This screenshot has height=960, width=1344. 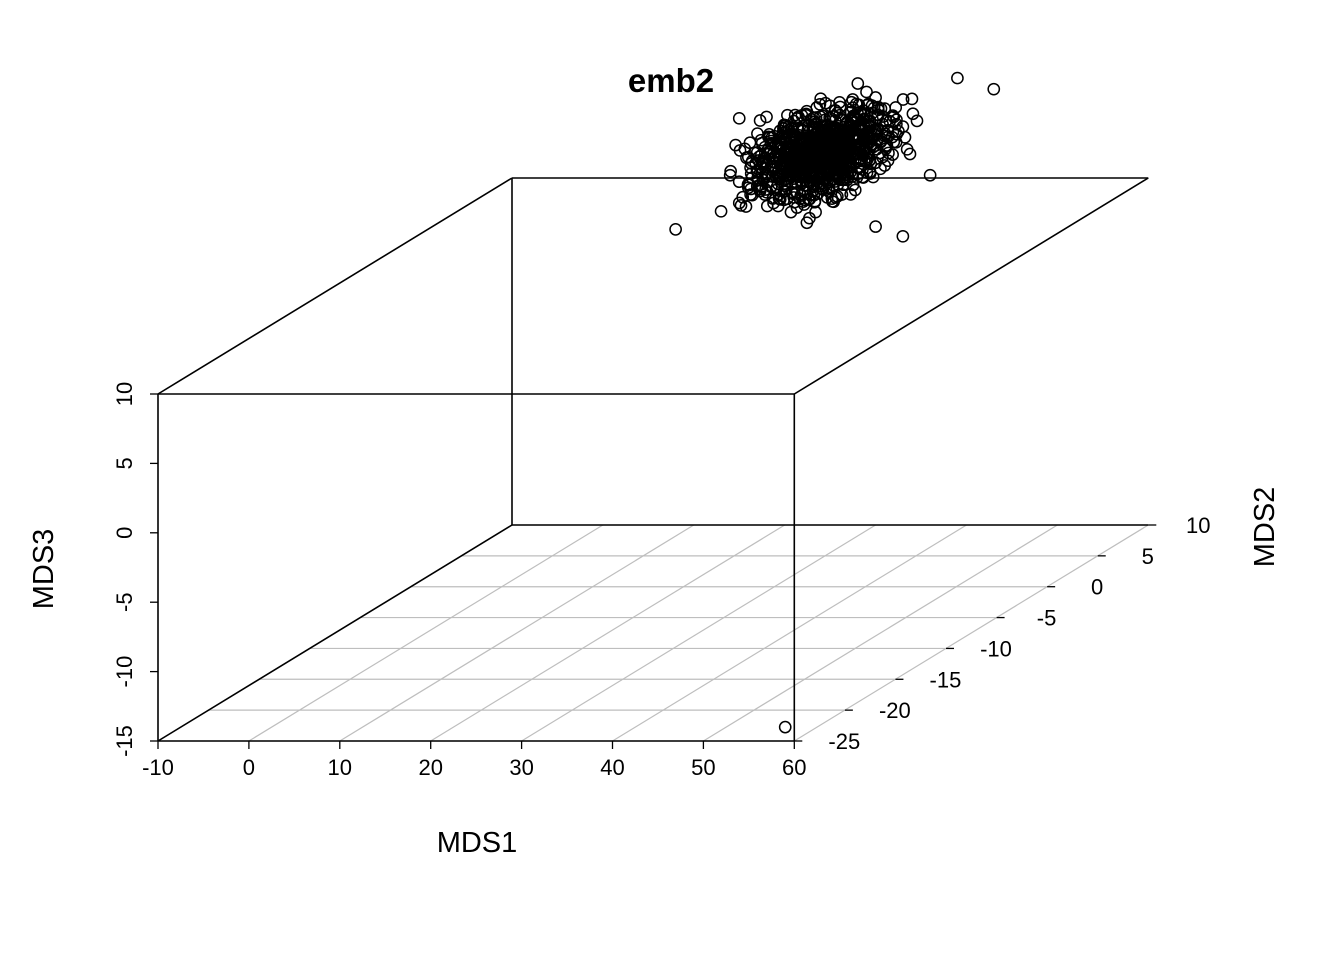 I want to click on y-tick-label: -20, so click(x=895, y=710).